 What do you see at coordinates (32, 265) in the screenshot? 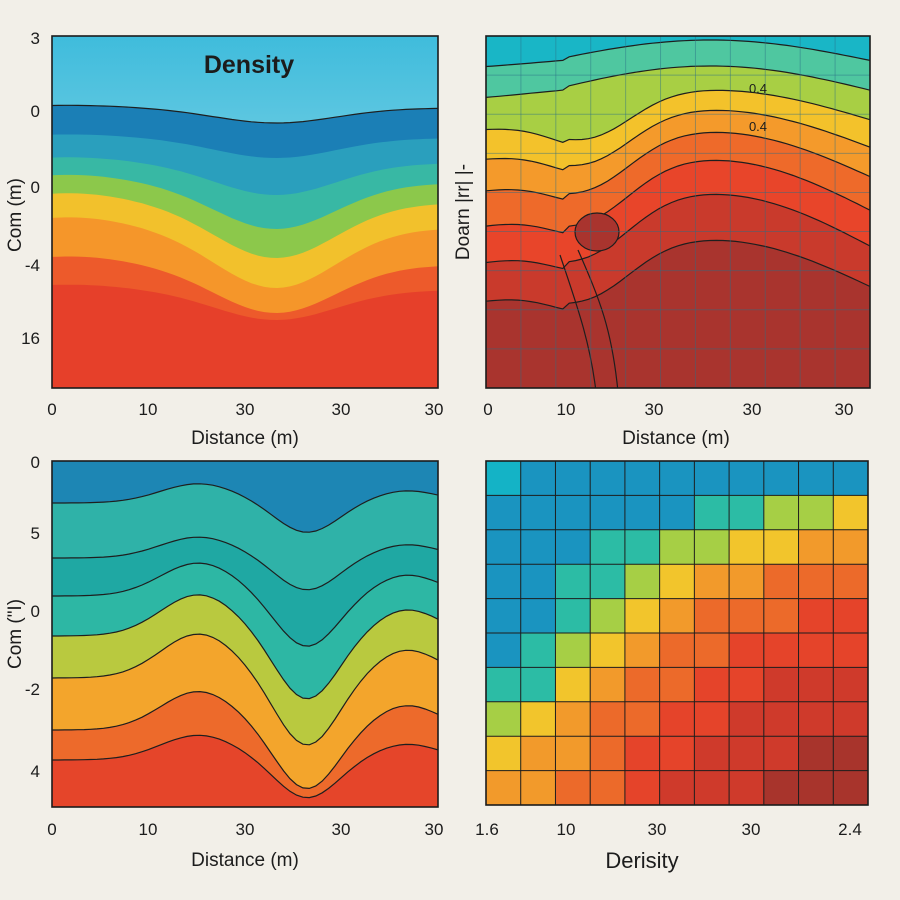
I see `top-left-y-tick: -4` at bounding box center [32, 265].